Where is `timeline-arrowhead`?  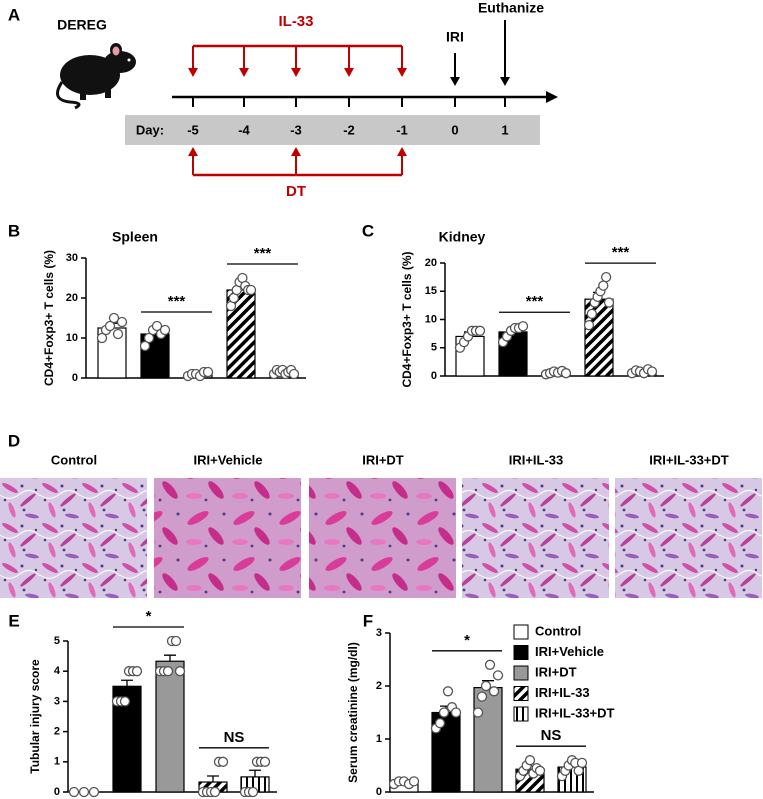 timeline-arrowhead is located at coordinates (552, 97).